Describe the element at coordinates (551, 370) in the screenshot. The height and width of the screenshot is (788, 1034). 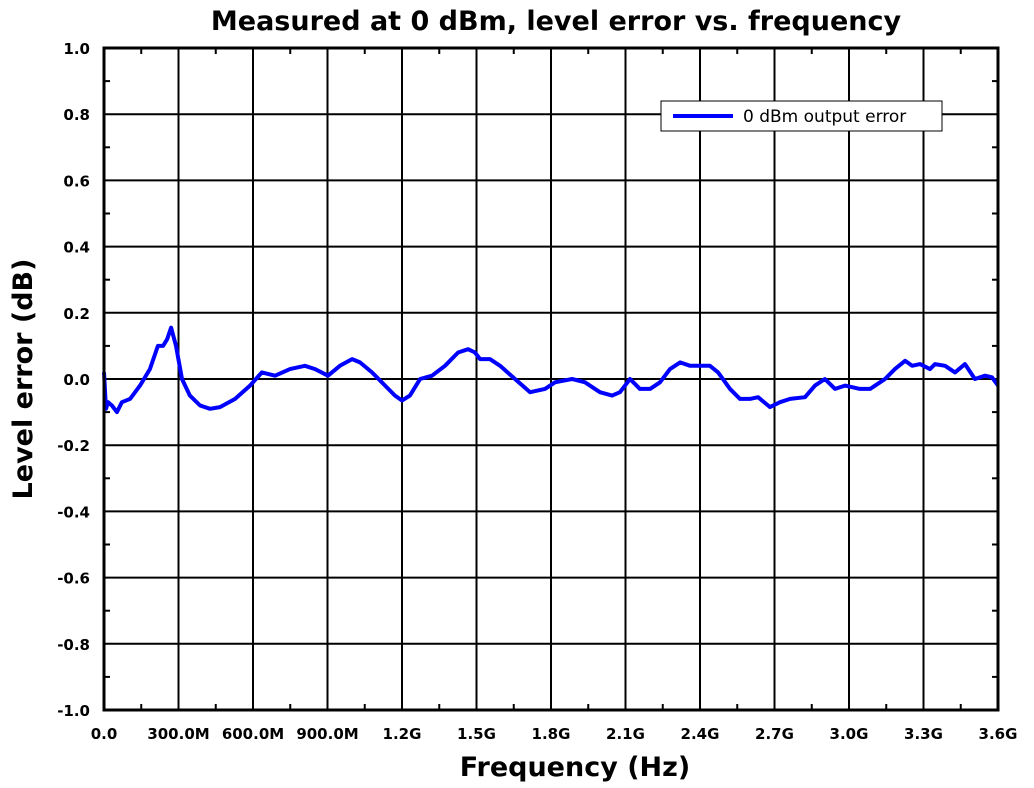
I see `series-line-0-dbm-output-error` at that location.